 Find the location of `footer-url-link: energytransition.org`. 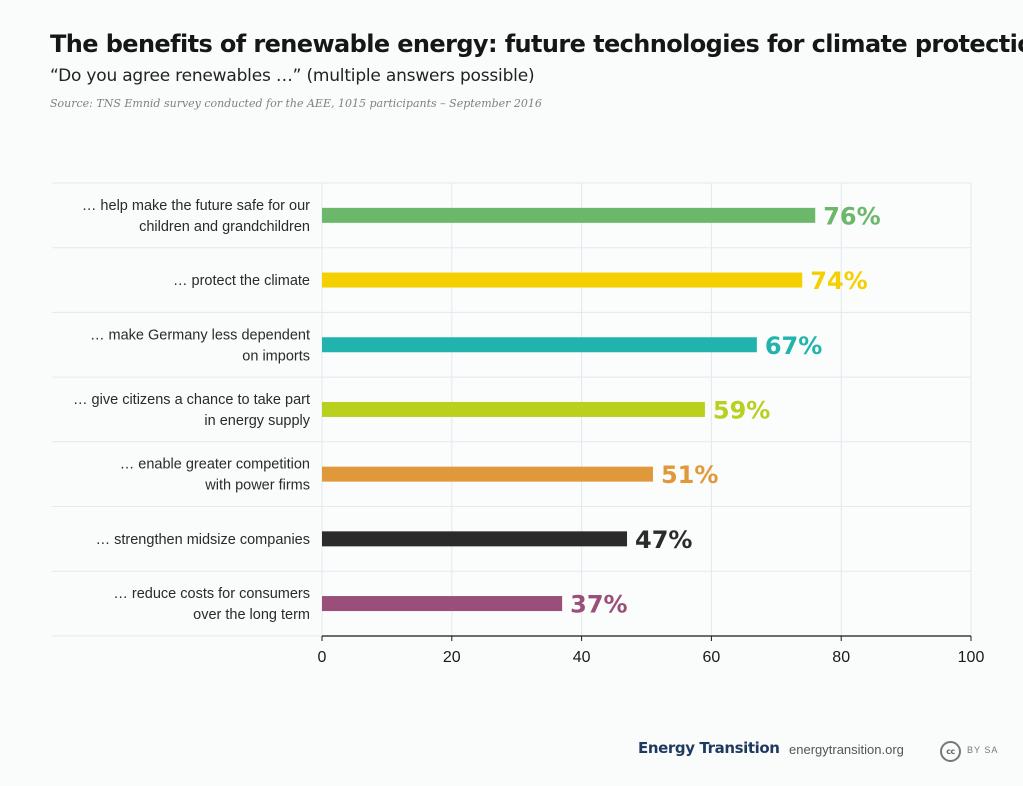

footer-url-link: energytransition.org is located at coordinates (846, 749).